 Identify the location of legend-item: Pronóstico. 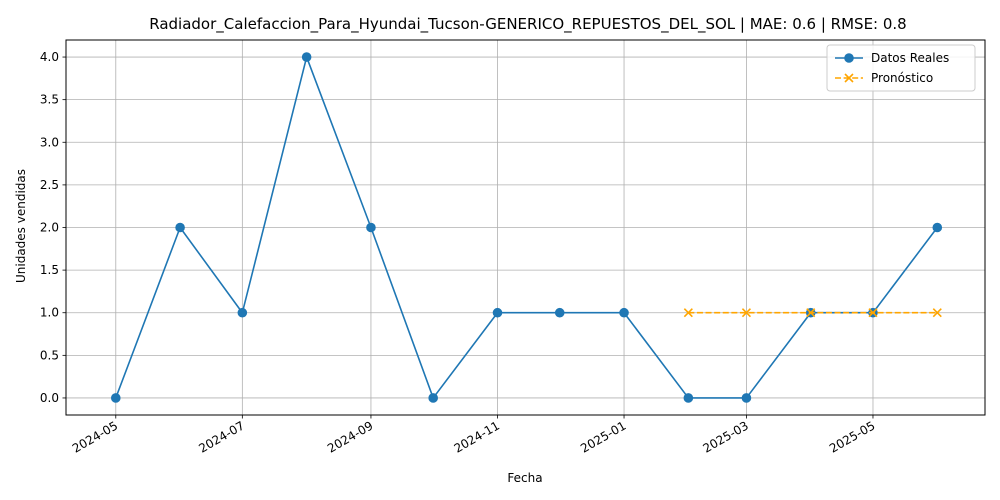
(884, 78).